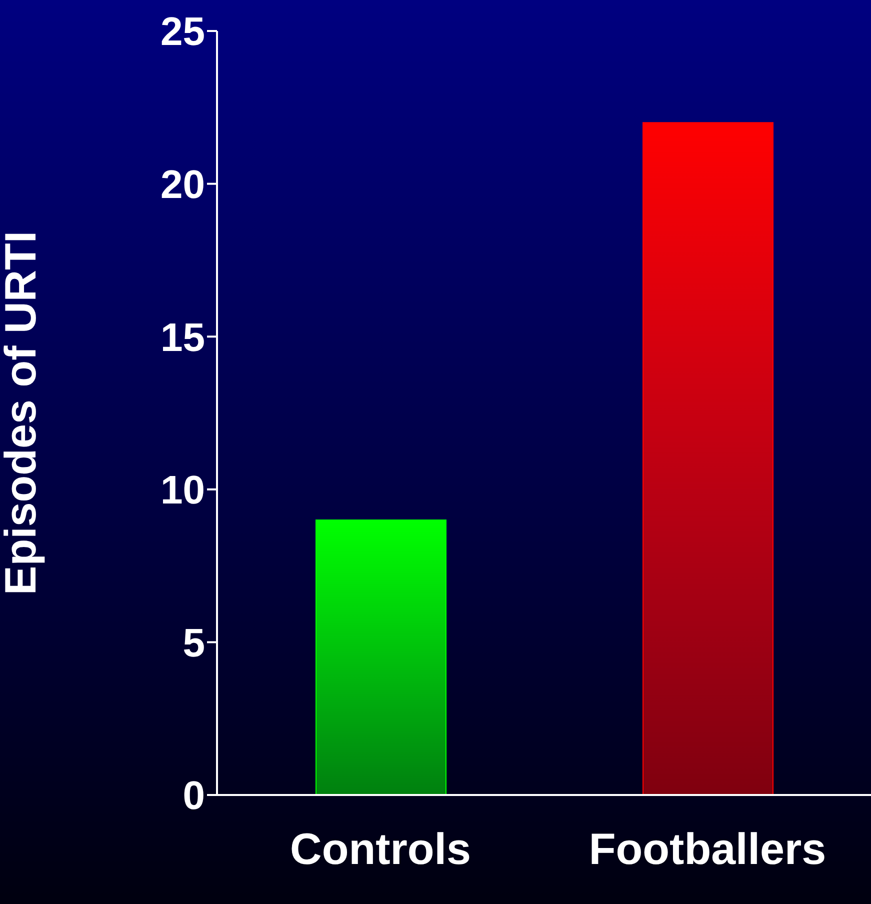 Image resolution: width=871 pixels, height=904 pixels. I want to click on y-tick-label: 15, so click(182, 338).